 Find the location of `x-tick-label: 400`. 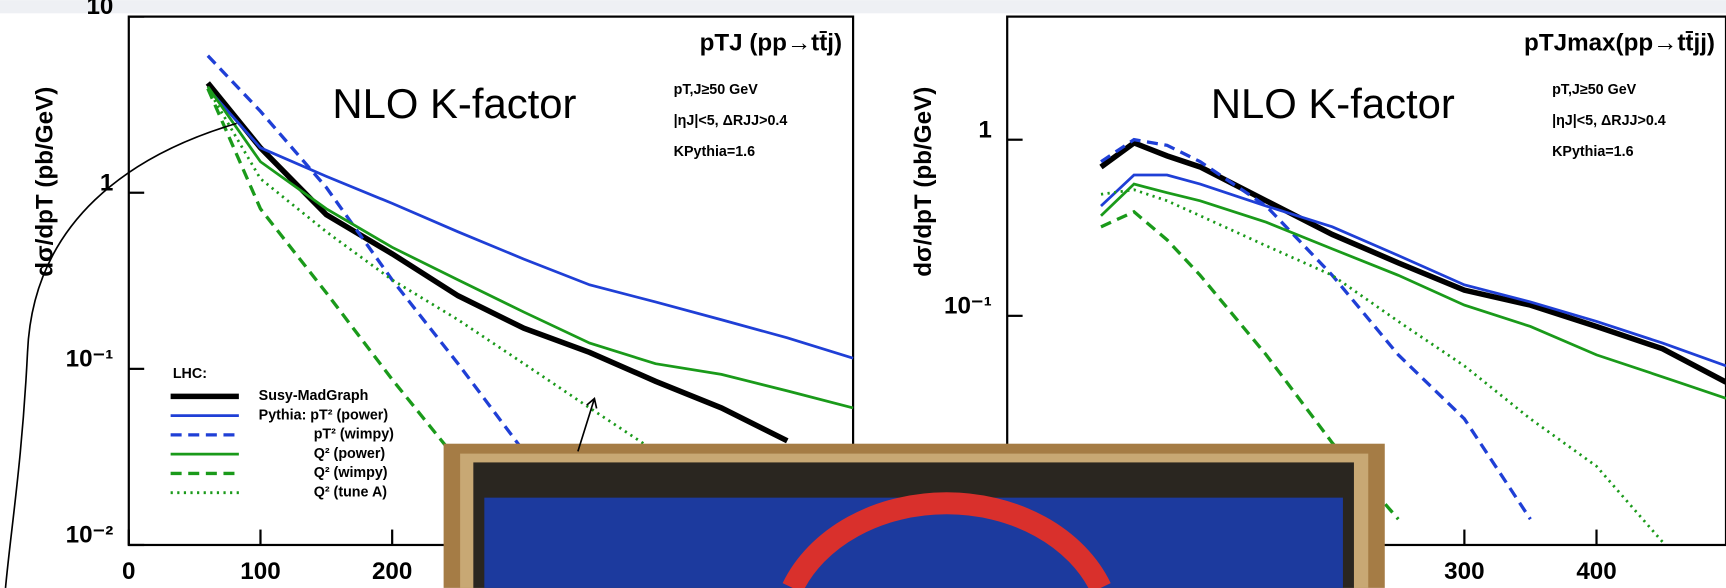

x-tick-label: 400 is located at coordinates (1596, 571).